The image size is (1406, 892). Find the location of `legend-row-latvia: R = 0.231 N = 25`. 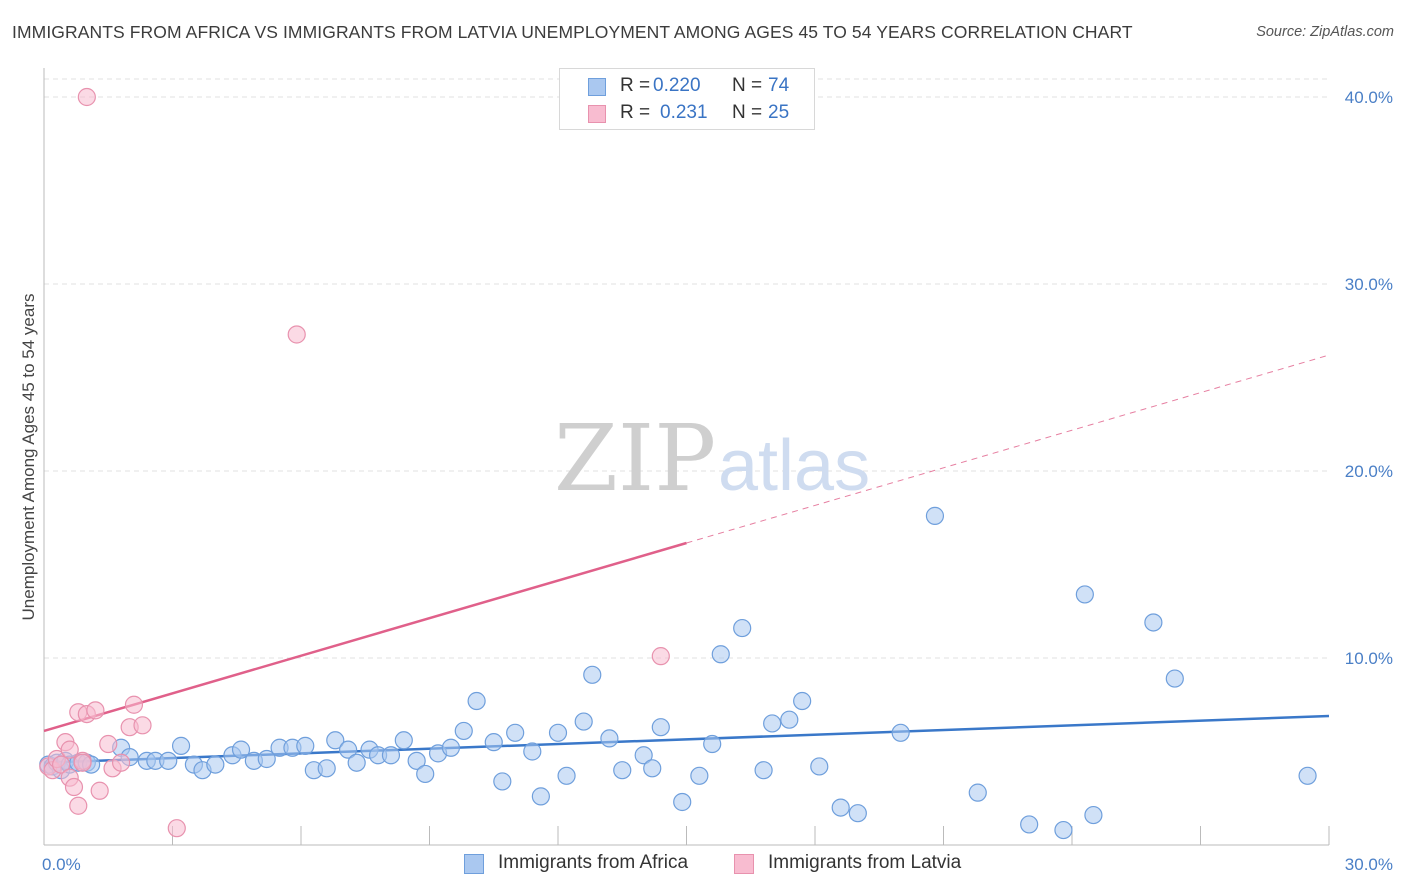

legend-row-latvia: R = 0.231 N = 25 is located at coordinates (688, 115).